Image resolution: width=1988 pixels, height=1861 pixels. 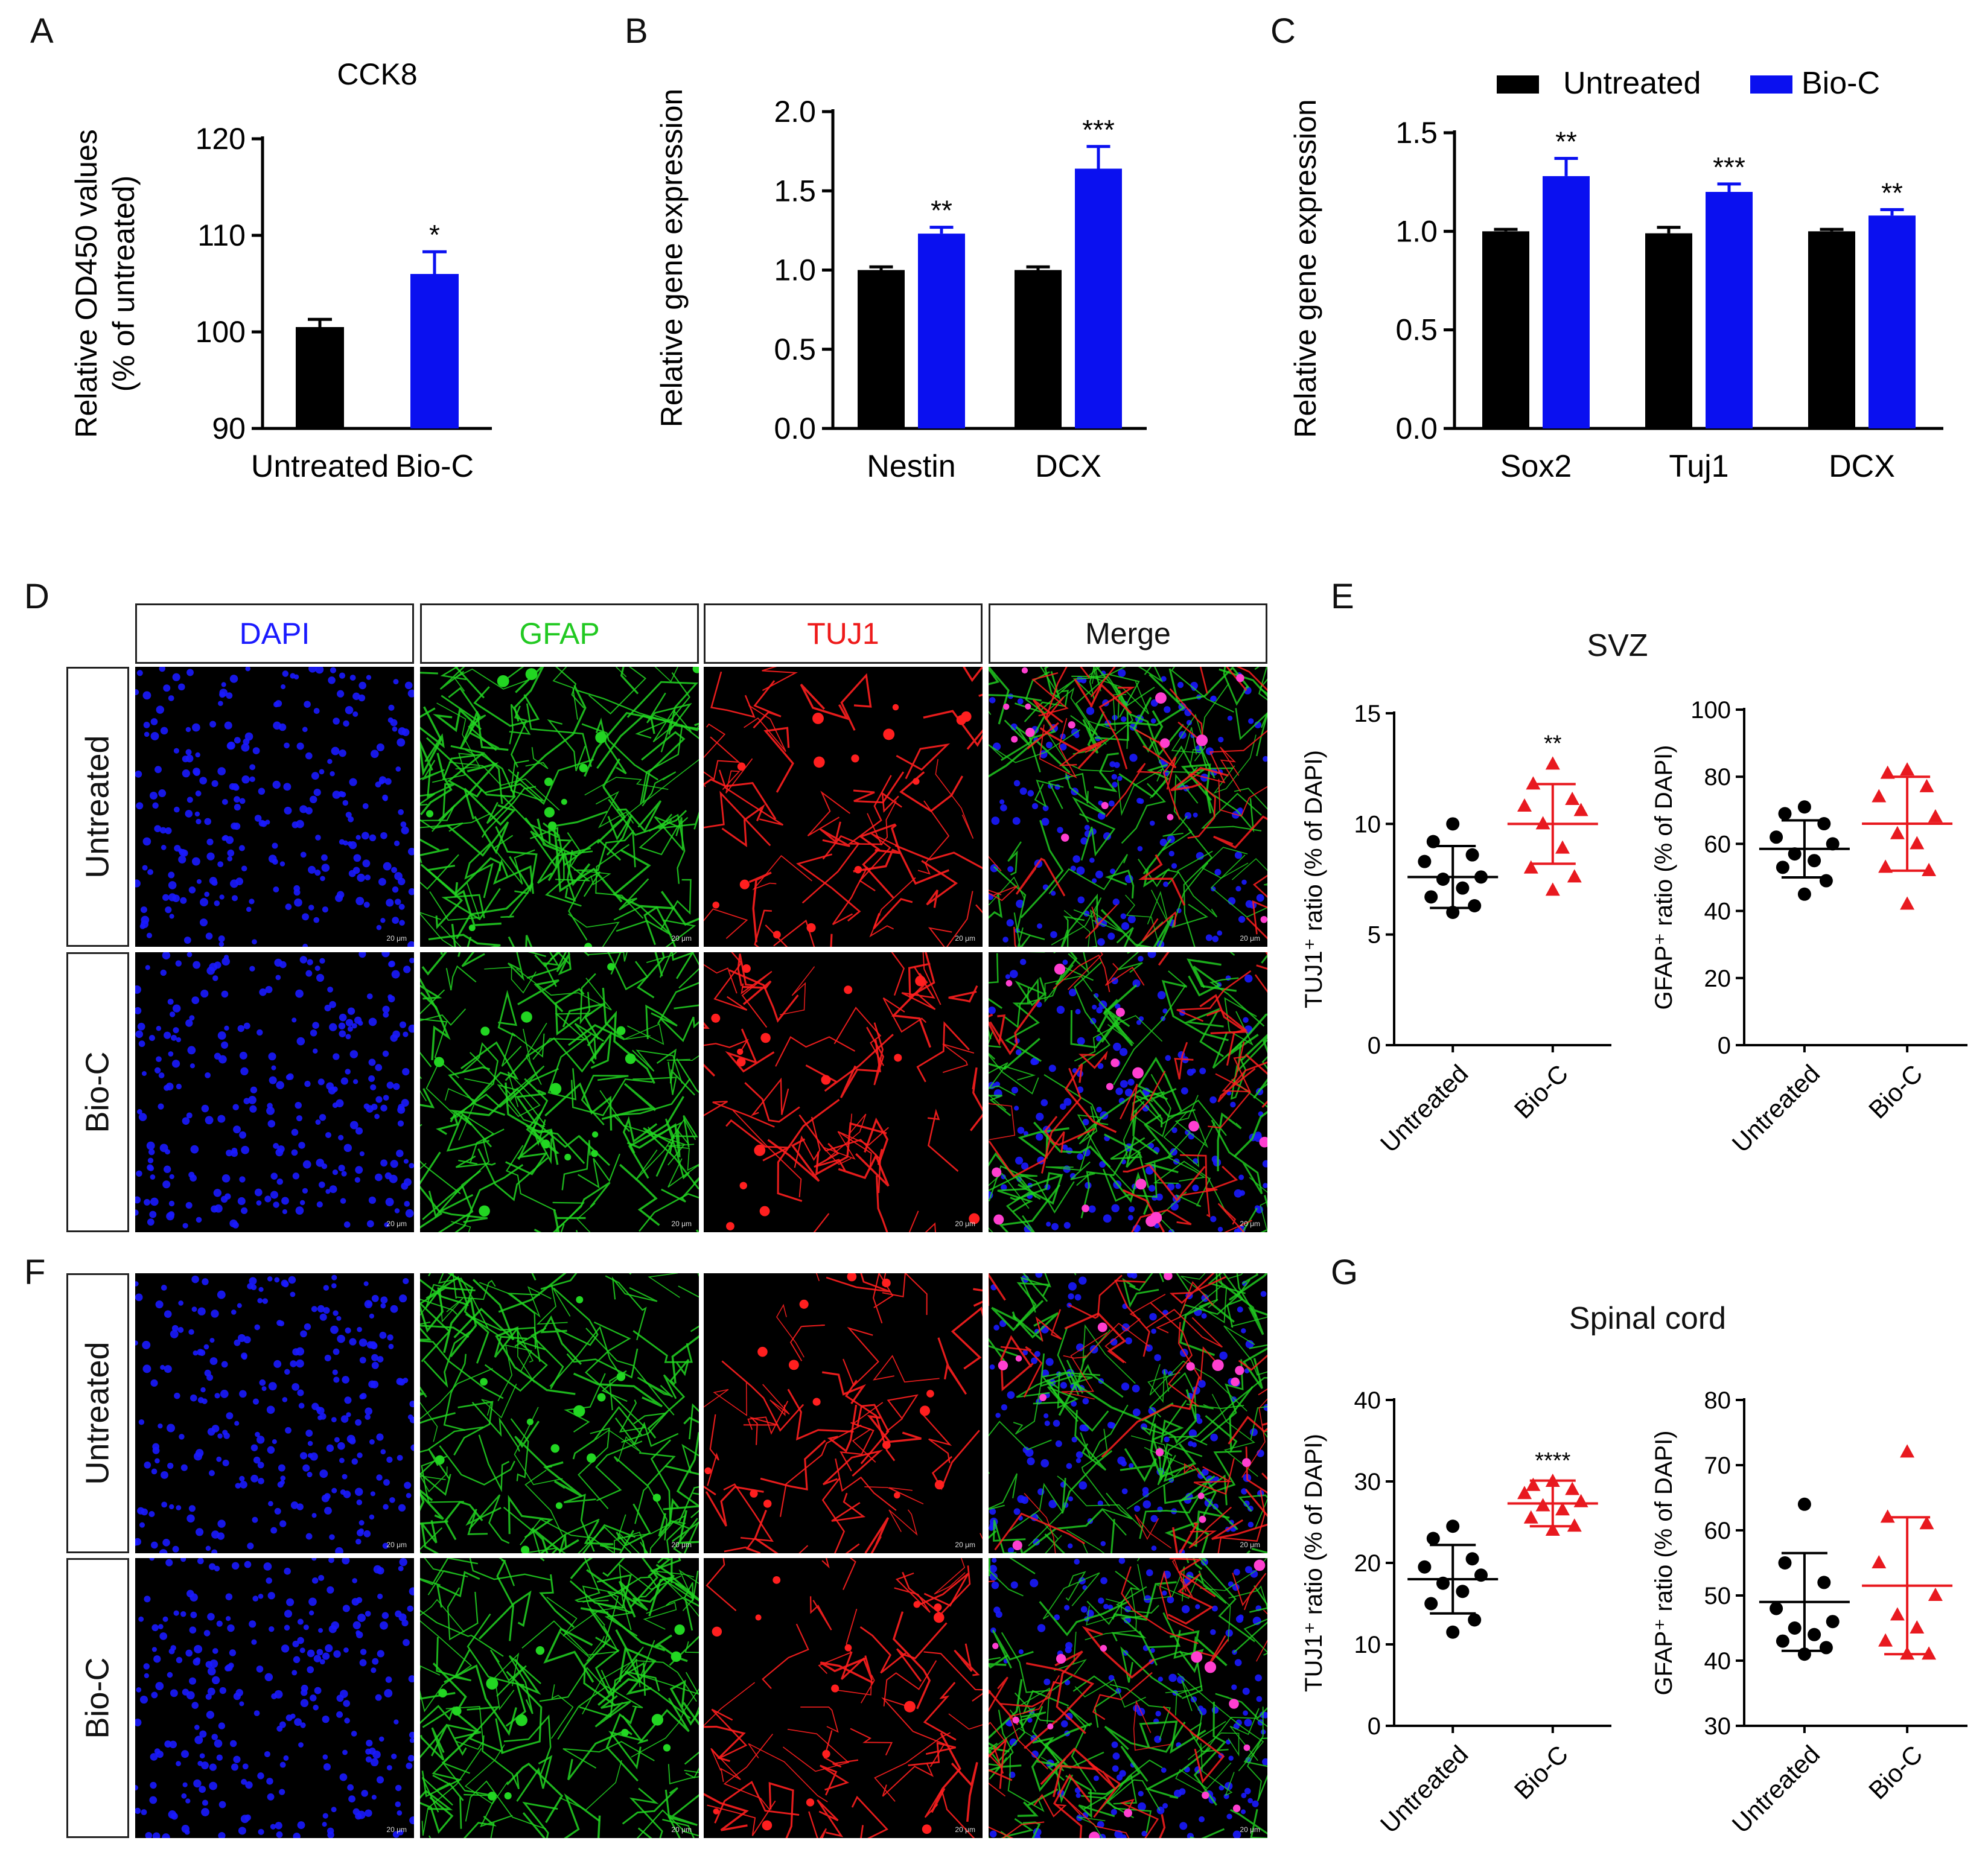 I want to click on cat-1-series-0-bar, so click(x=1038, y=349).